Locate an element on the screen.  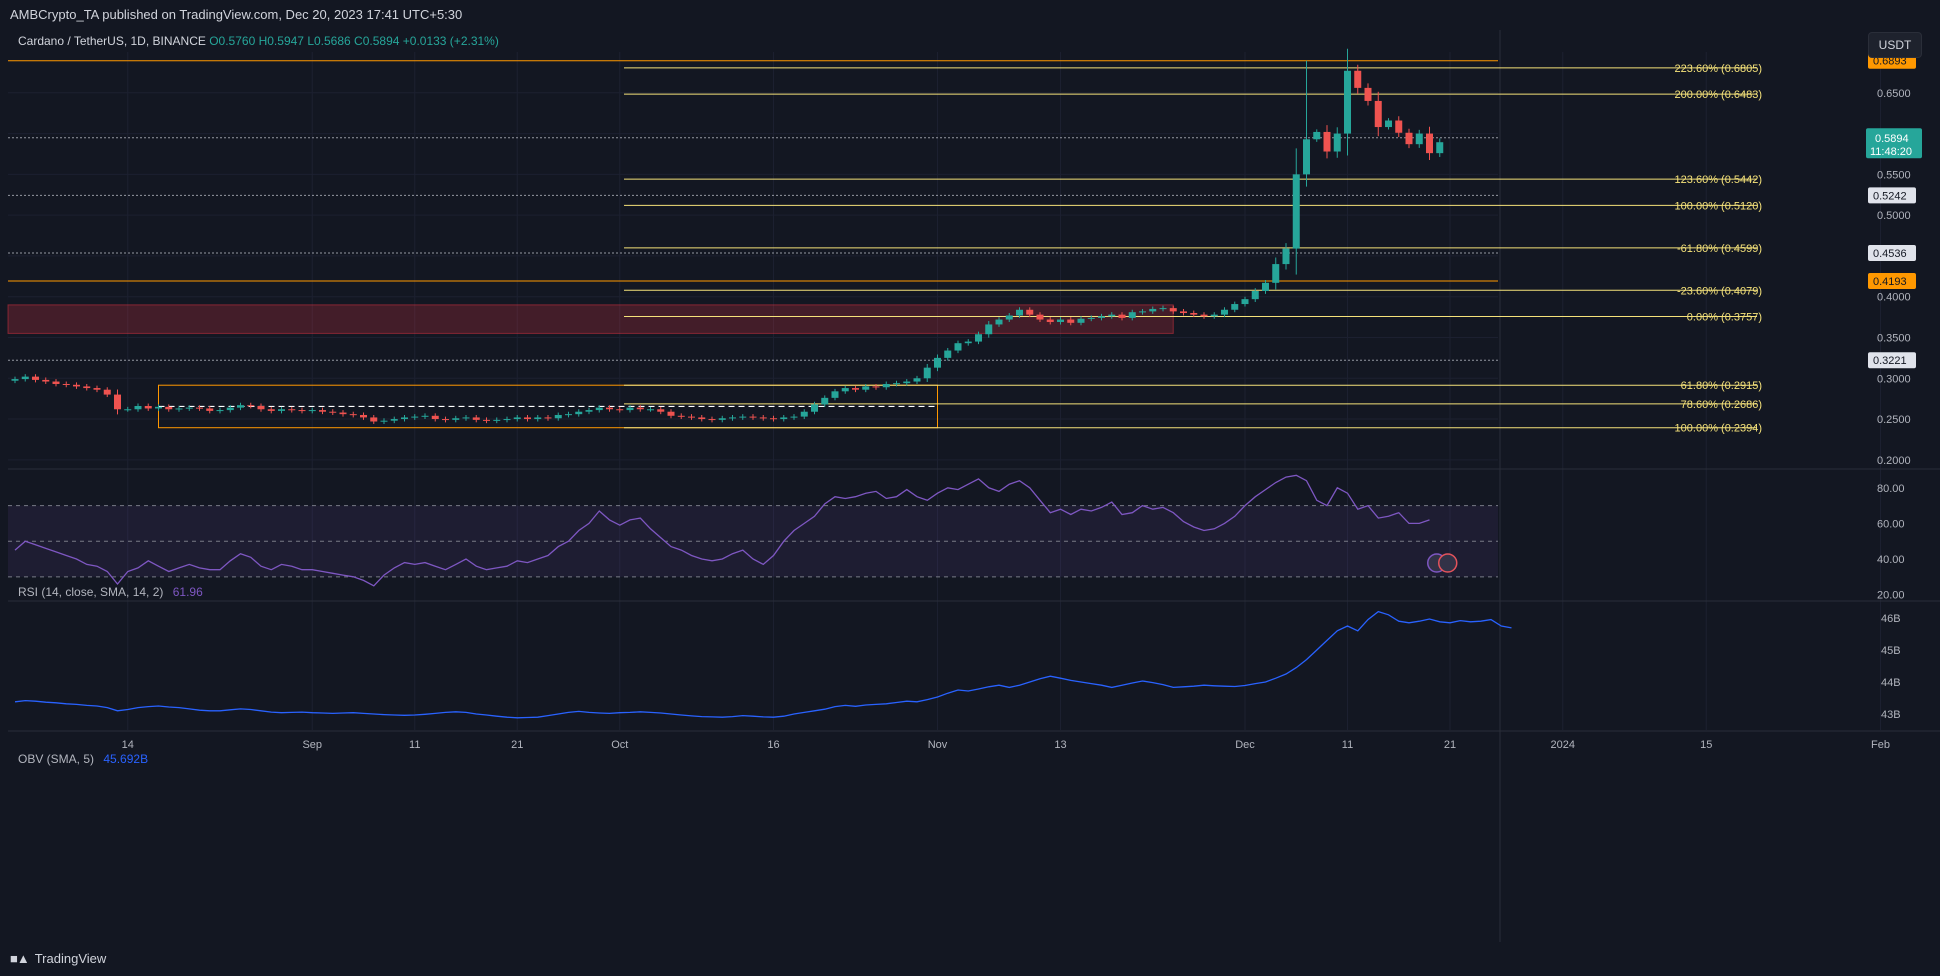
price-axis-tick-label: 0.5500 is located at coordinates (1894, 175).